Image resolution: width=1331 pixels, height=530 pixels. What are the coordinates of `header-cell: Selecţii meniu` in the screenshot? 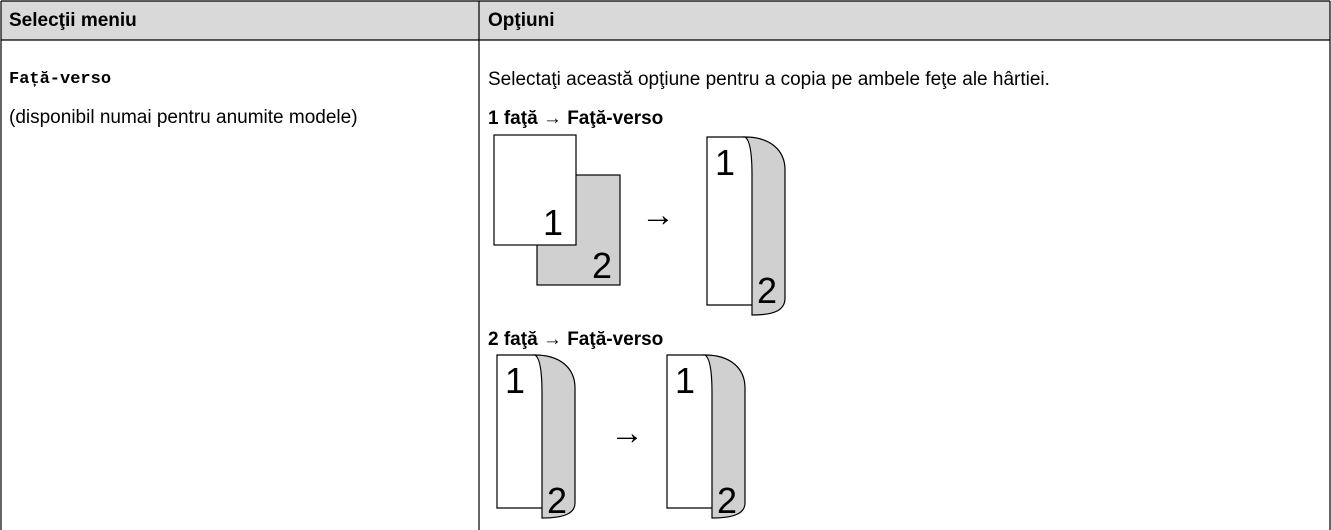 It's located at (73, 20).